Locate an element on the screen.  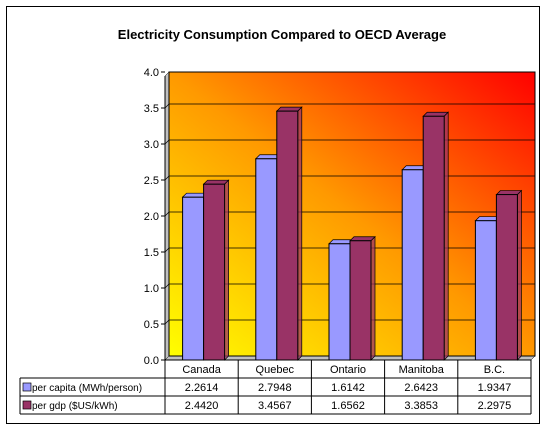
x-tick-label: B.C. is located at coordinates (494, 370).